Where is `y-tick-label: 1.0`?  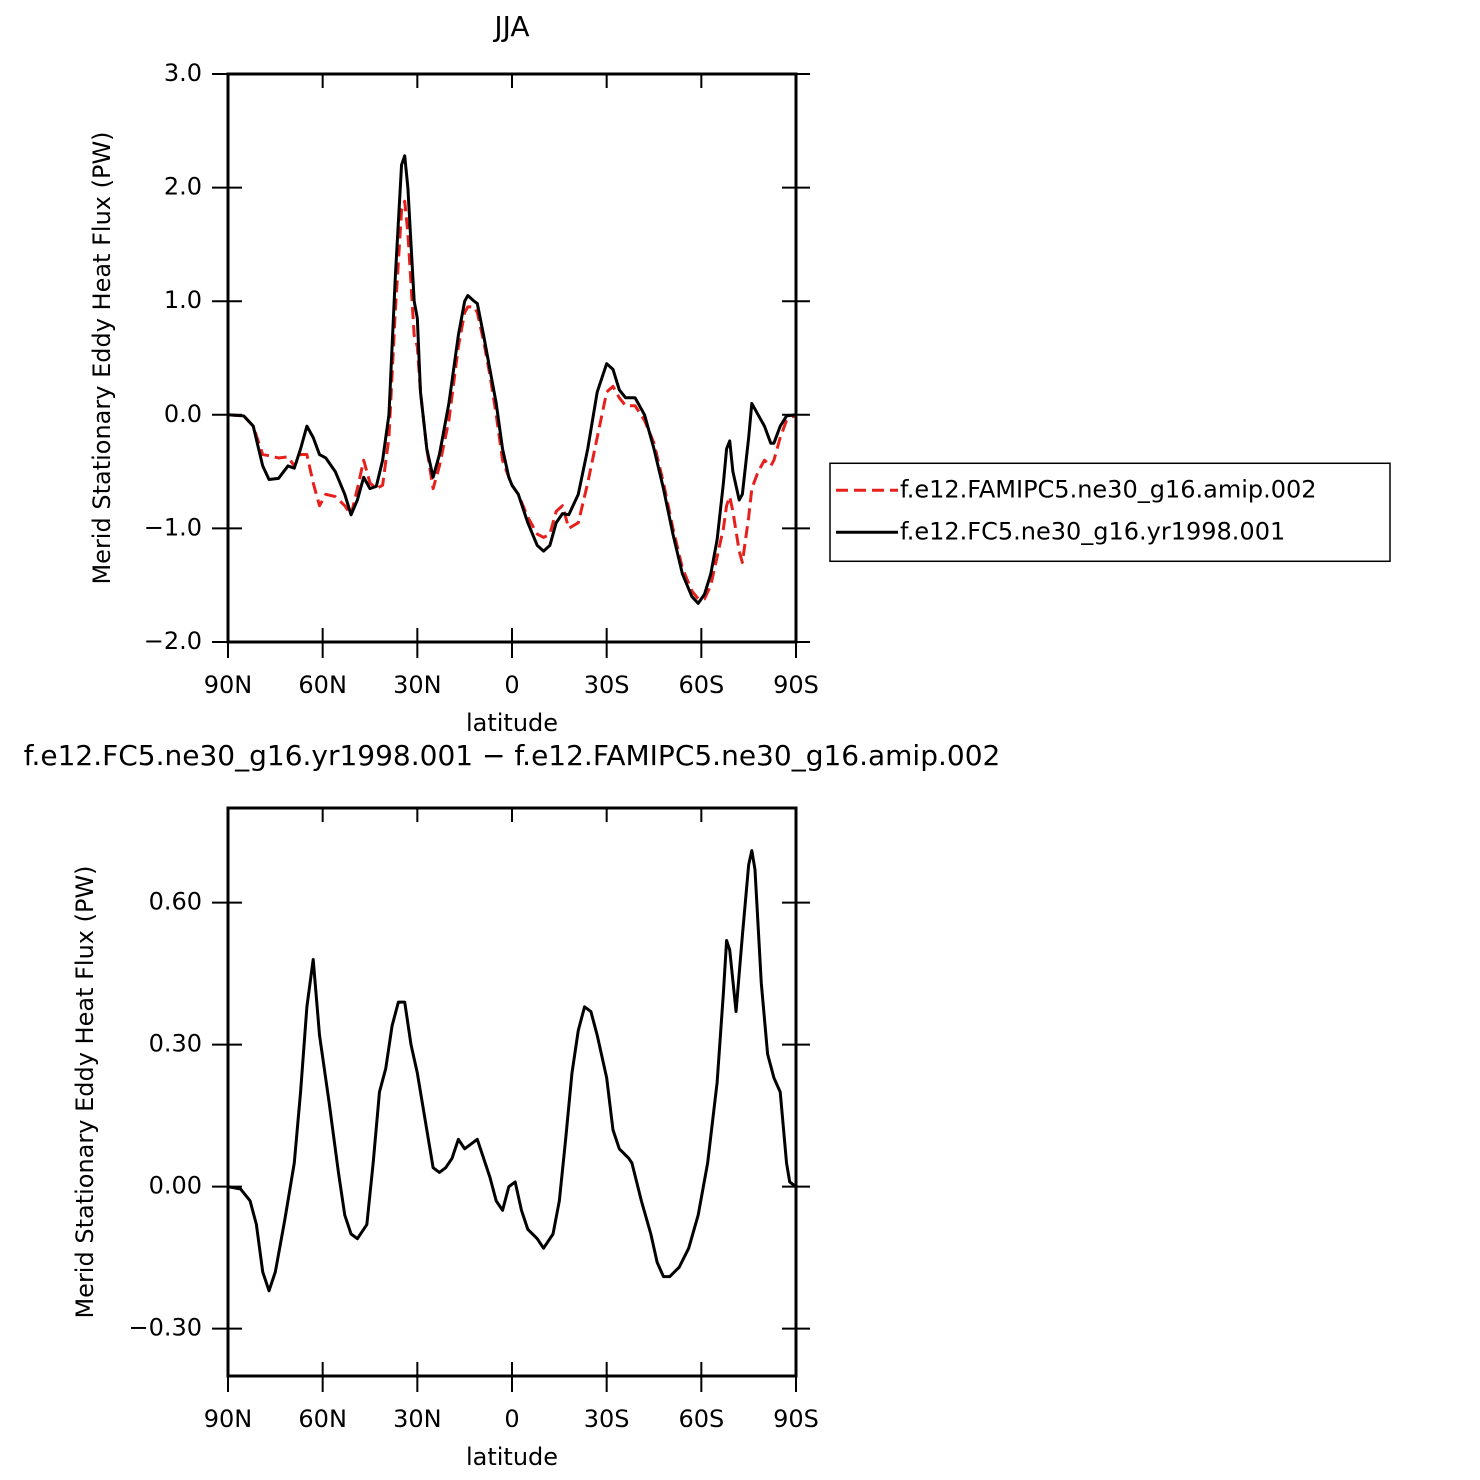
y-tick-label: 1.0 is located at coordinates (183, 300).